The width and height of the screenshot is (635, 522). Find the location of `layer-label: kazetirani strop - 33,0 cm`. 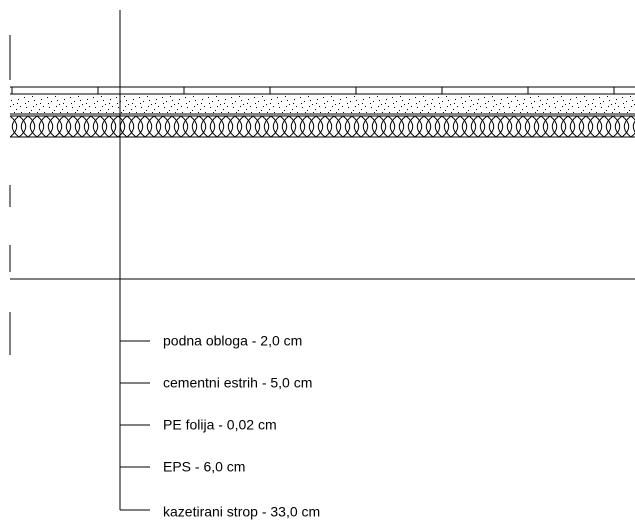

layer-label: kazetirani strop - 33,0 cm is located at coordinates (241, 512).